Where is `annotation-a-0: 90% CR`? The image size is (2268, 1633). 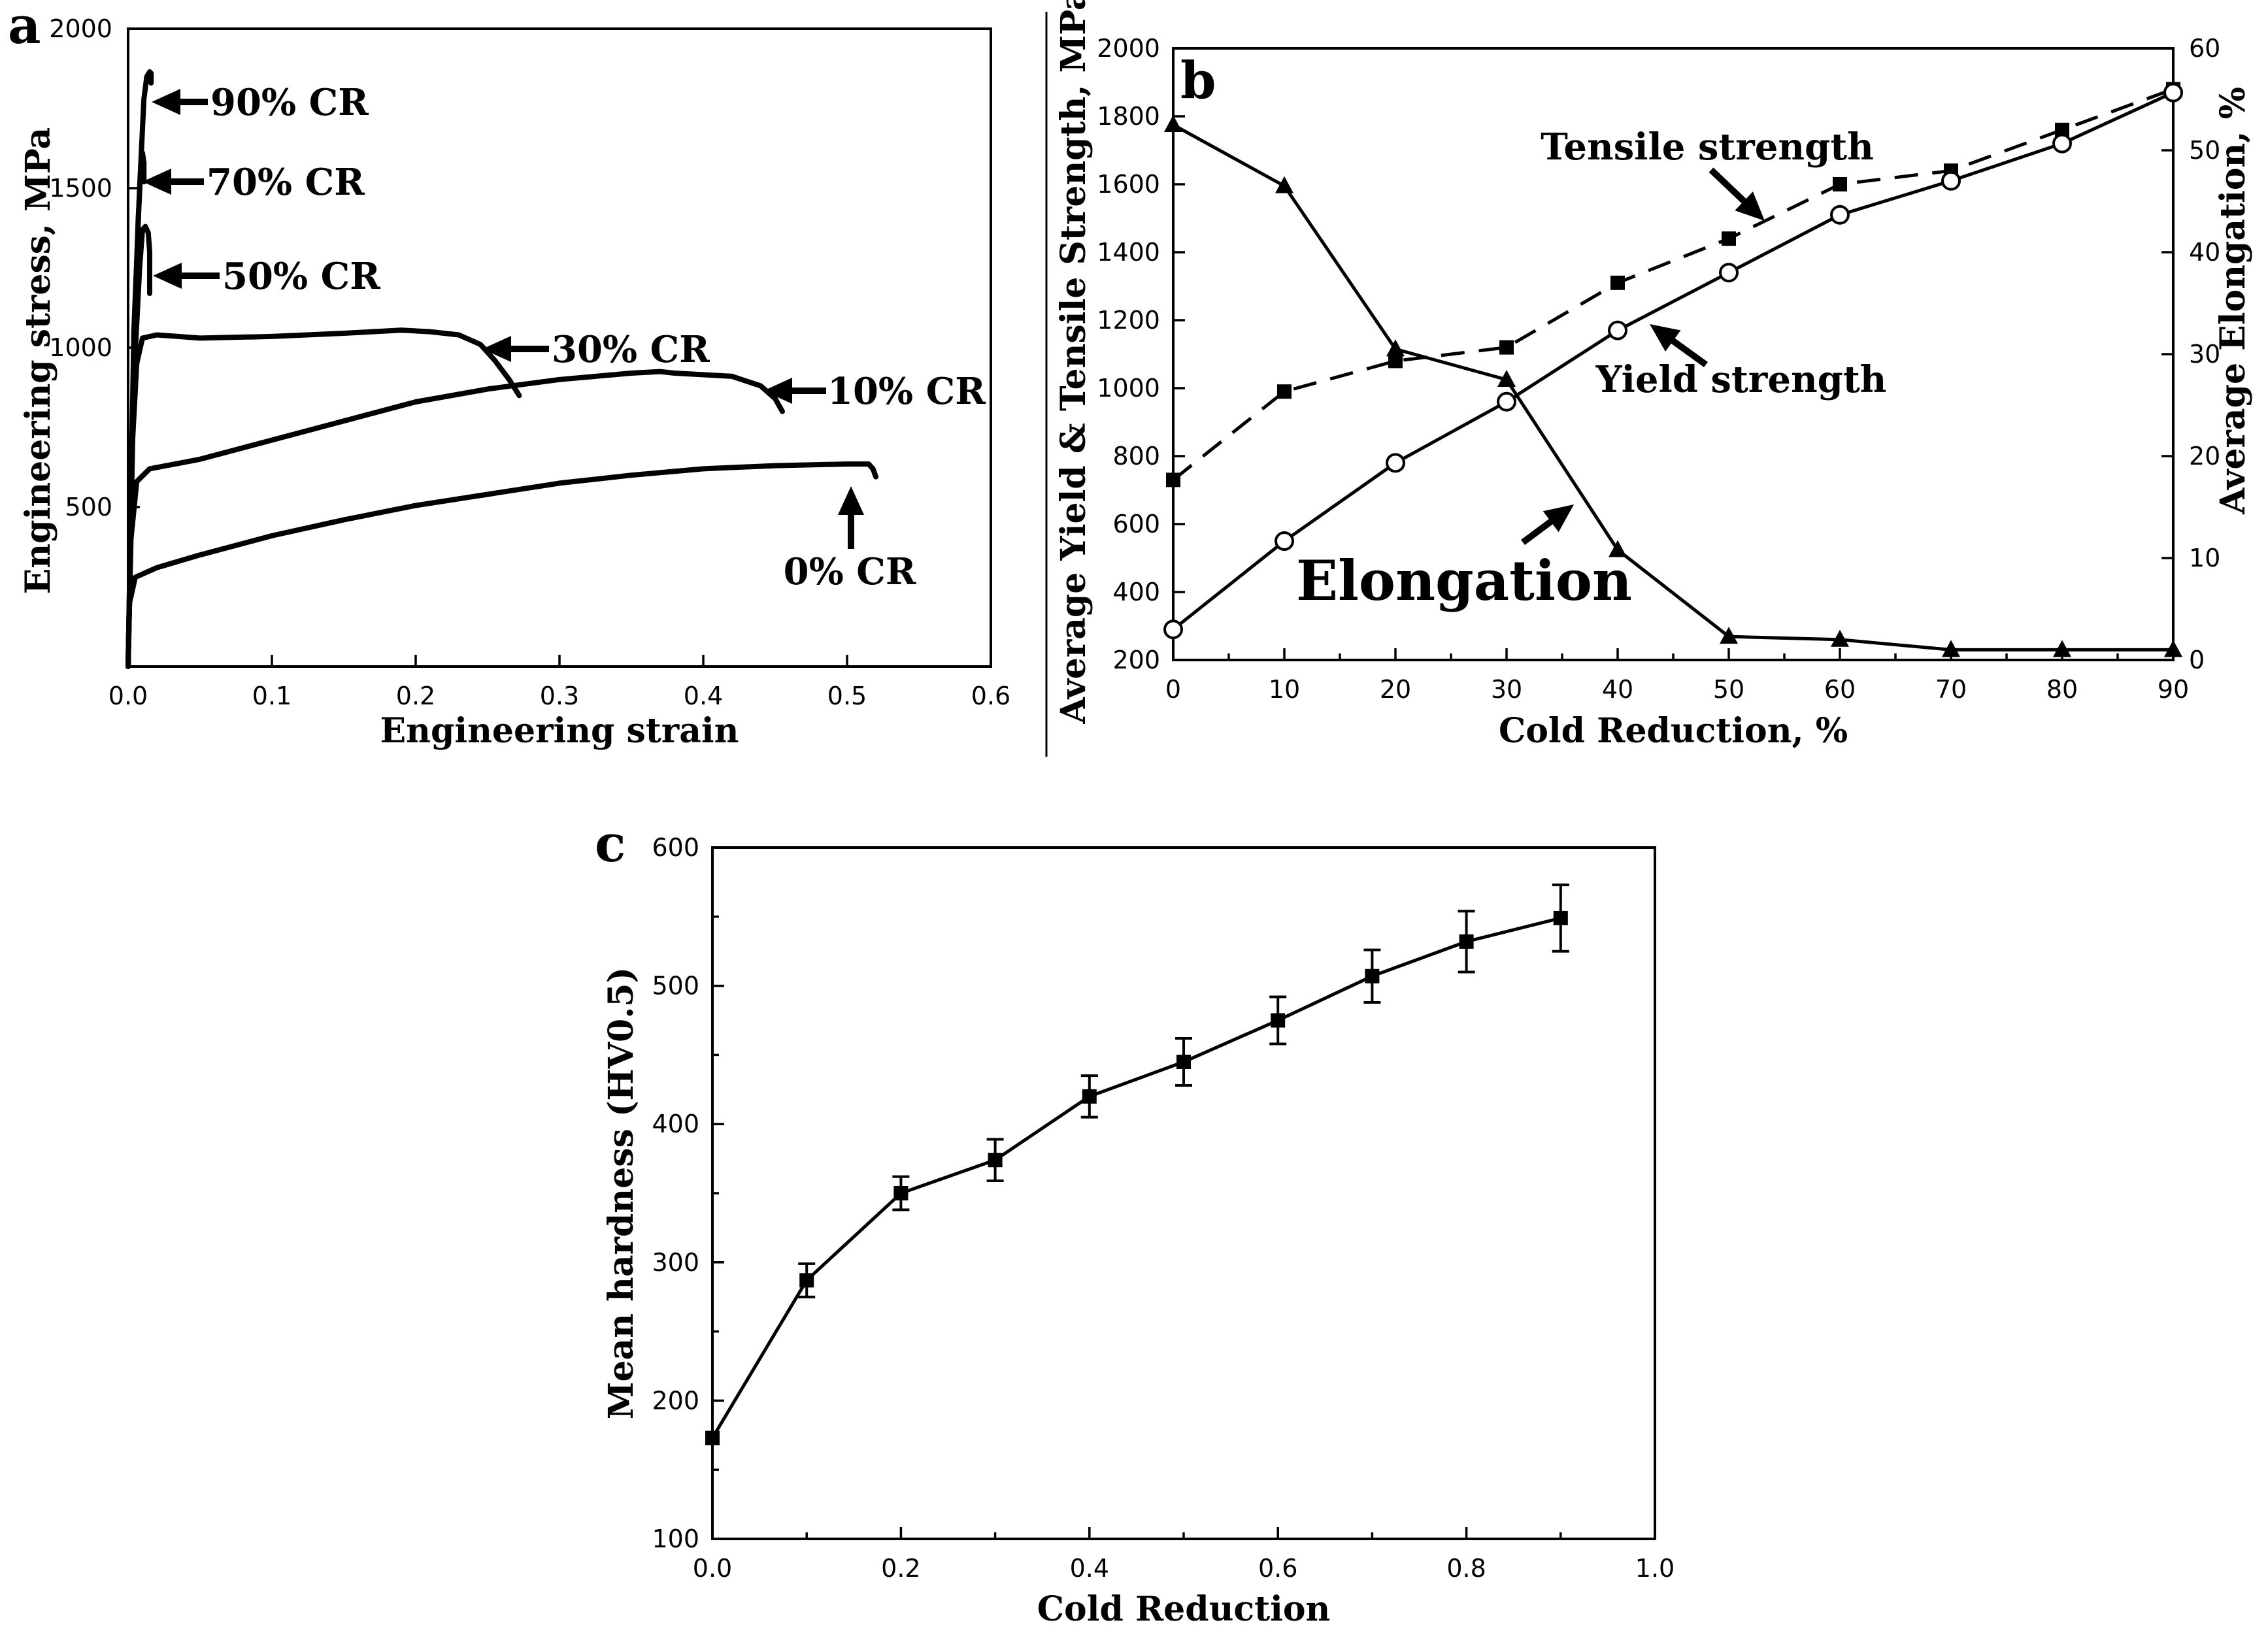
annotation-a-0: 90% CR is located at coordinates (289, 102).